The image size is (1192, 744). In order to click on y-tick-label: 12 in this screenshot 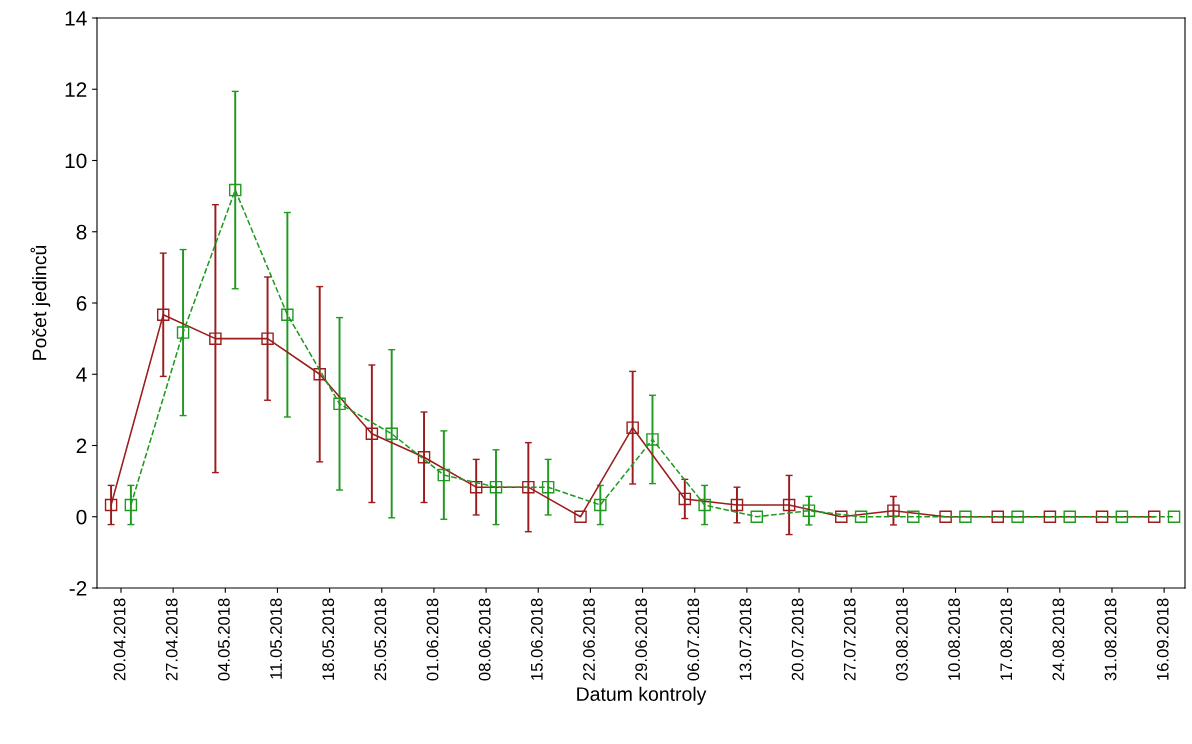, I will do `click(76, 89)`.